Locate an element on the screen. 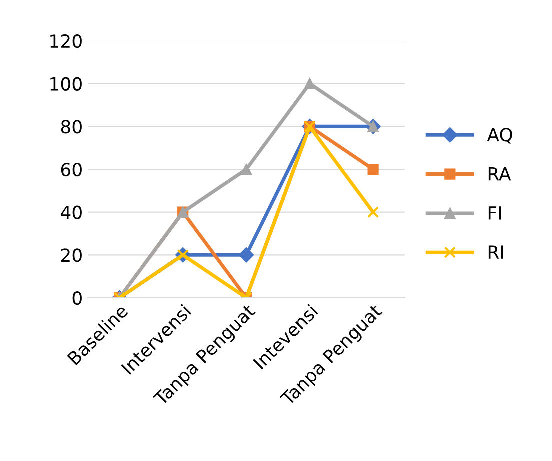 Image resolution: width=552 pixels, height=461 pixels. y-tick-label: 40 is located at coordinates (71, 213).